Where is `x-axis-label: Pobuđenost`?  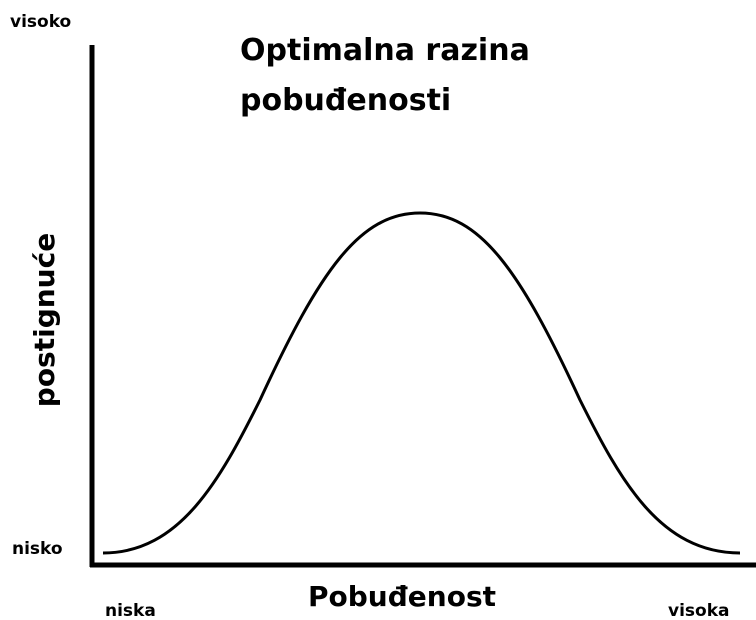 x-axis-label: Pobuđenost is located at coordinates (402, 596).